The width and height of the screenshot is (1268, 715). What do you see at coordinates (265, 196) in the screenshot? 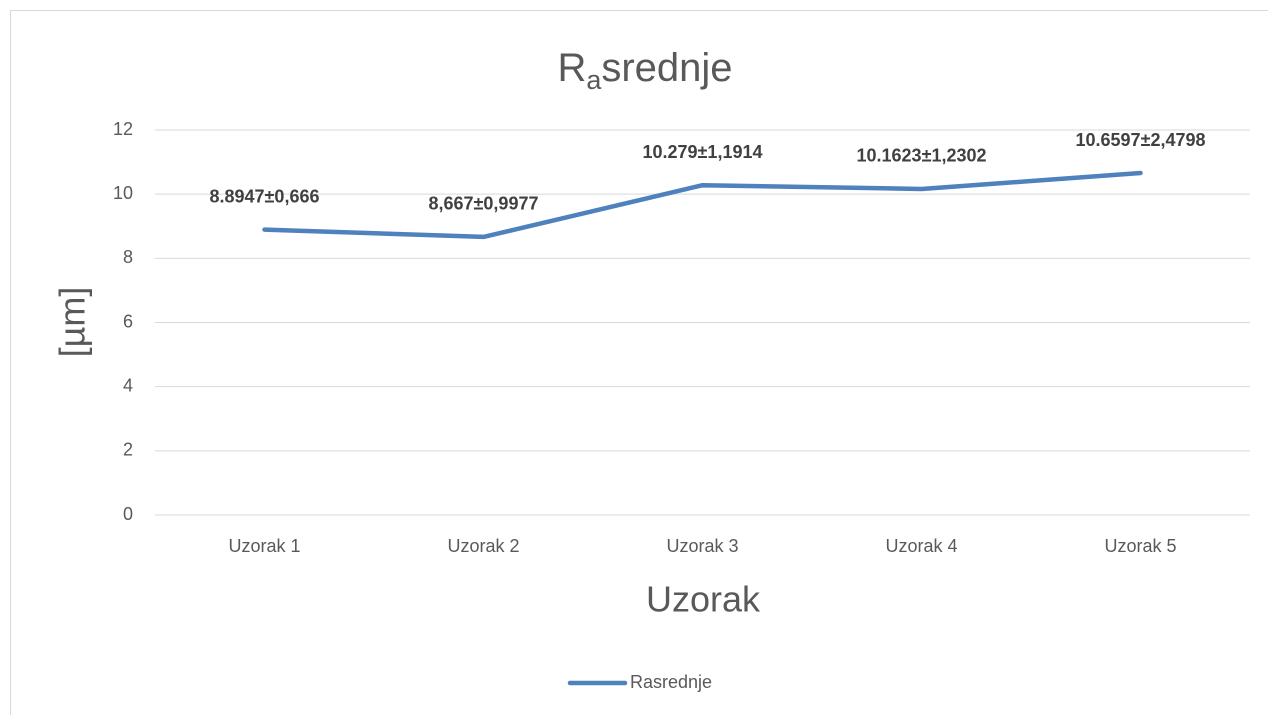
I see `data-label: 8.8947±0,666` at bounding box center [265, 196].